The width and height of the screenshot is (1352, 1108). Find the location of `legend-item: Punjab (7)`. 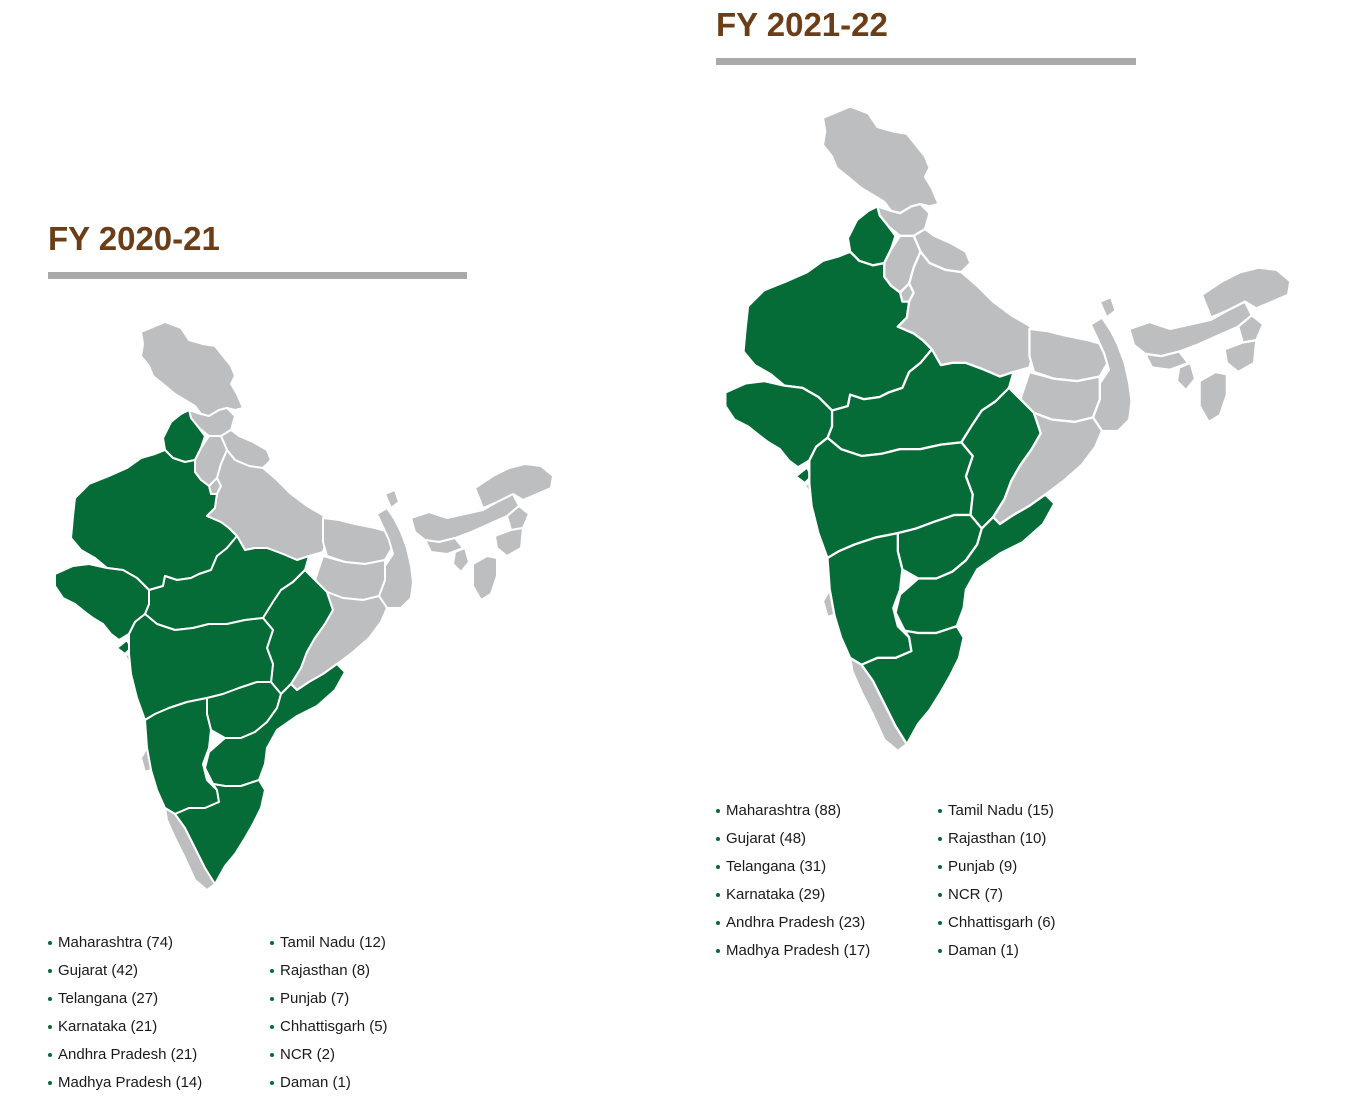

legend-item: Punjab (7) is located at coordinates (380, 1004).